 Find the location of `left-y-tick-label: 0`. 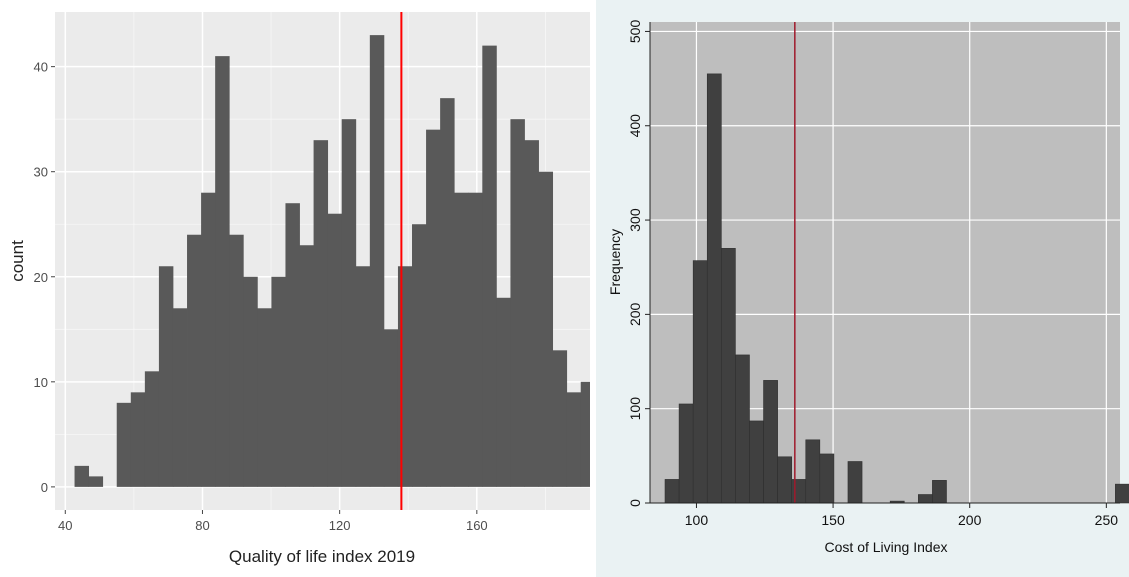

left-y-tick-label: 0 is located at coordinates (44, 487).